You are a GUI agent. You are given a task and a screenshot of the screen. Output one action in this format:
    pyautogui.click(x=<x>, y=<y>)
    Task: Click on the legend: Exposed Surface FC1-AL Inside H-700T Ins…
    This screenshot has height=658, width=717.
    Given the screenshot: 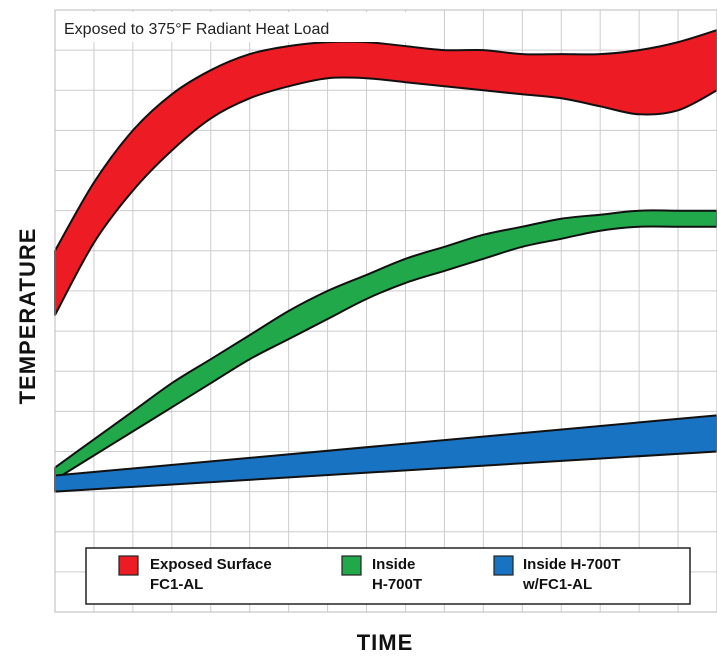 What is the action you would take?
    pyautogui.click(x=388, y=576)
    